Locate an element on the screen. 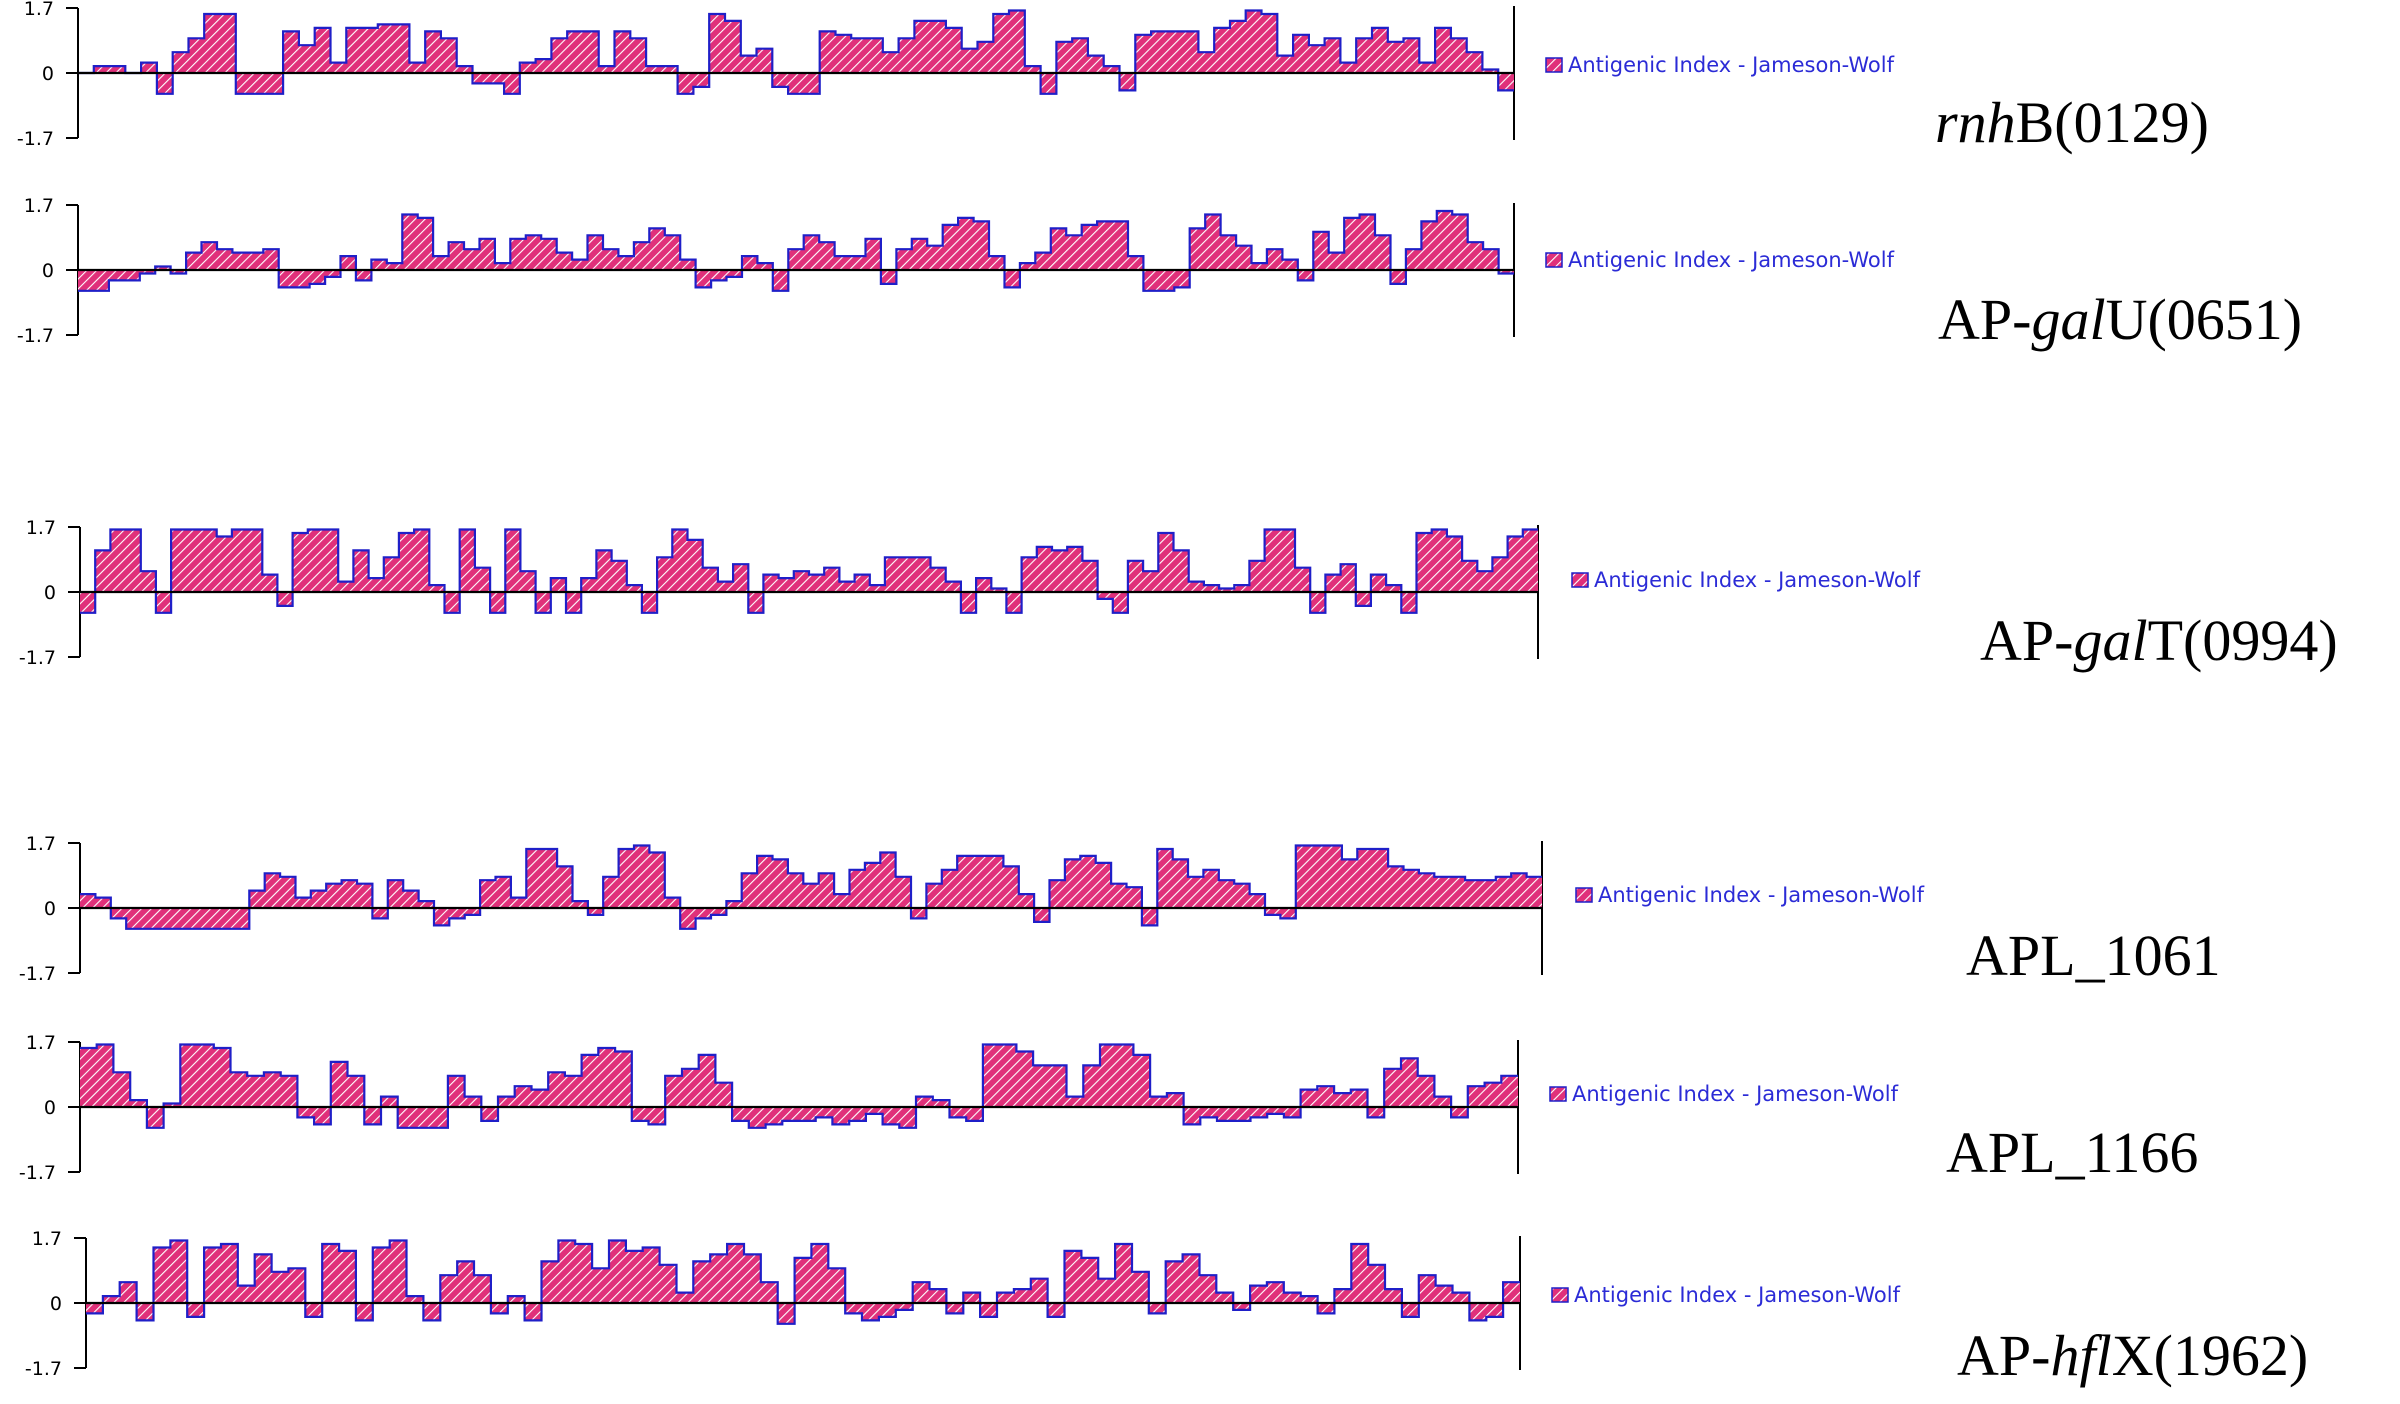  gene-label: AP-hflX(1962) is located at coordinates (2132, 1355).